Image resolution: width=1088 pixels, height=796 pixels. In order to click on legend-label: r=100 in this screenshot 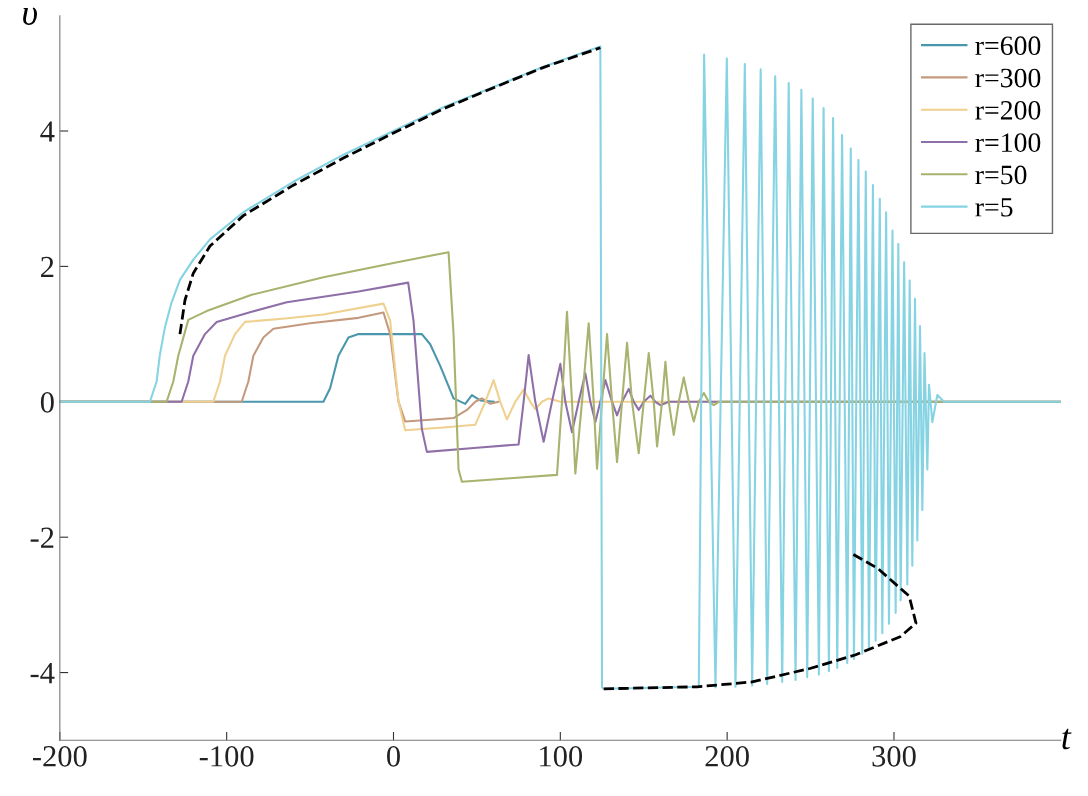, I will do `click(1008, 142)`.